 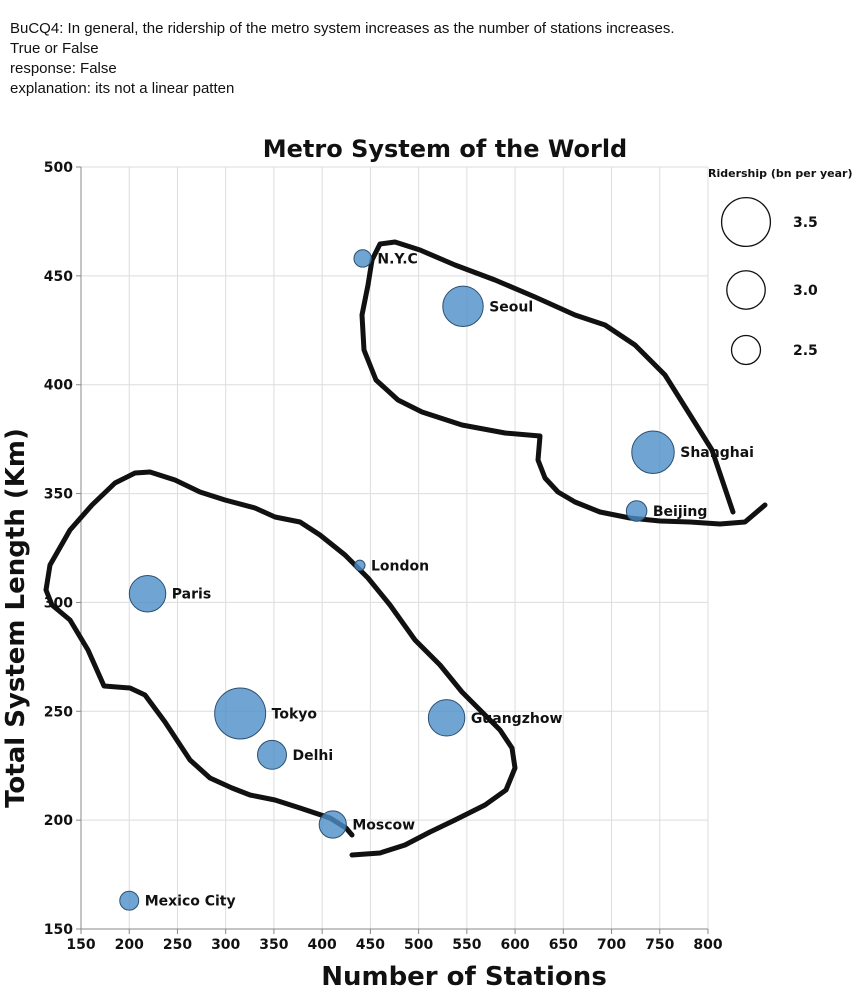 What do you see at coordinates (463, 306) in the screenshot?
I see `data-point-seoul` at bounding box center [463, 306].